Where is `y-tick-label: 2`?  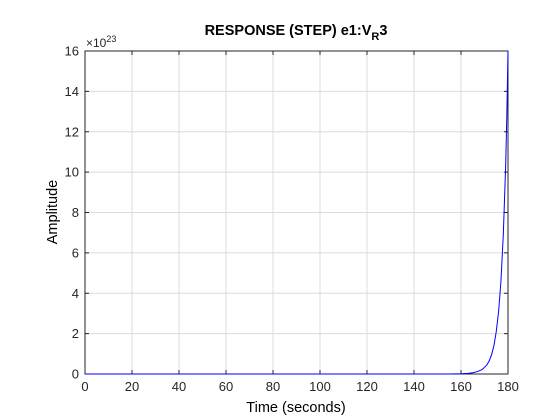
y-tick-label: 2 is located at coordinates (75, 333).